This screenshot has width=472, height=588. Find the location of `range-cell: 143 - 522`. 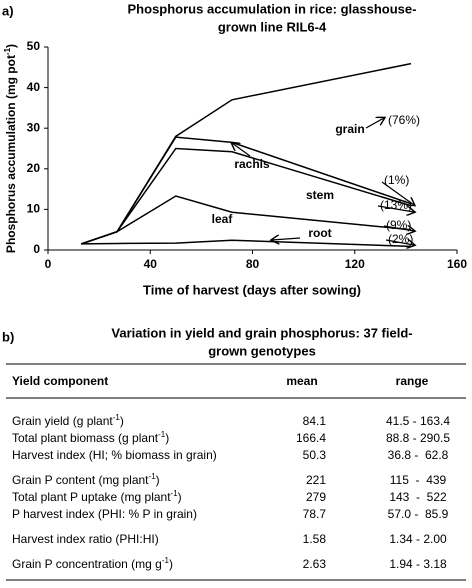

range-cell: 143 - 522 is located at coordinates (418, 497).